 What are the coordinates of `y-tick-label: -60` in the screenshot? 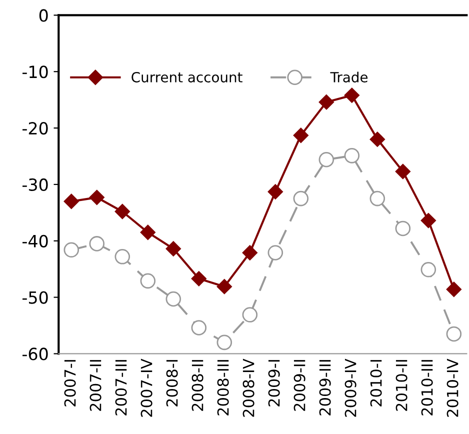 It's located at (35, 354).